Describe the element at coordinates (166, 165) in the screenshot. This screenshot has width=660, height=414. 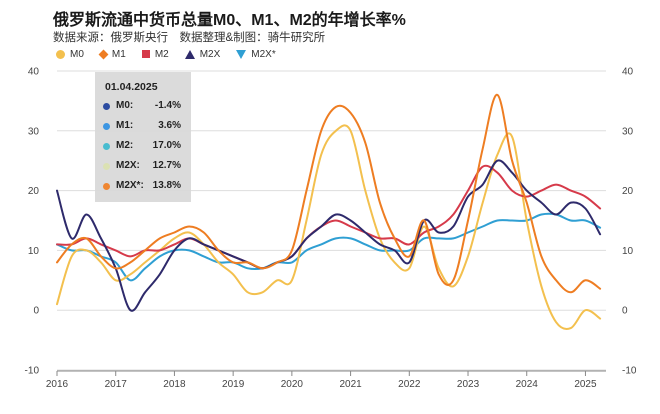
I see `tooltip-value-m2x: 12.7%` at that location.